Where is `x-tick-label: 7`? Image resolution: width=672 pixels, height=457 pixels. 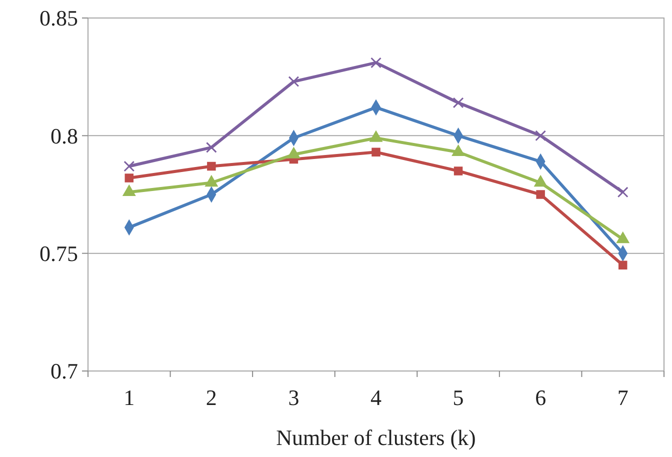
x-tick-label: 7 is located at coordinates (622, 397).